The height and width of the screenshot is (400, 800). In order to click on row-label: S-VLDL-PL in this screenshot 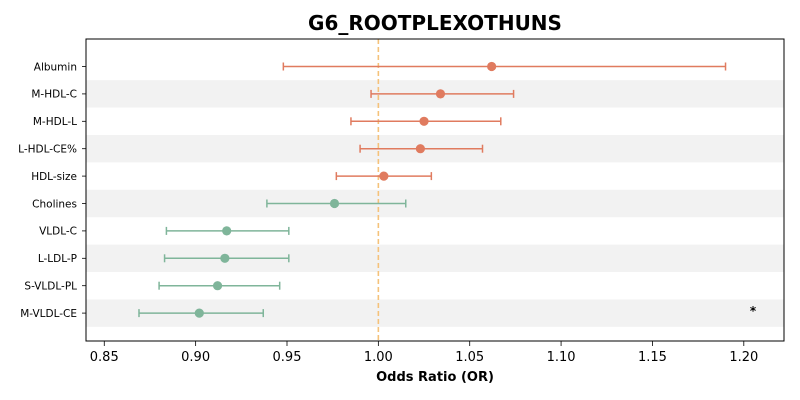, I will do `click(50, 287)`.